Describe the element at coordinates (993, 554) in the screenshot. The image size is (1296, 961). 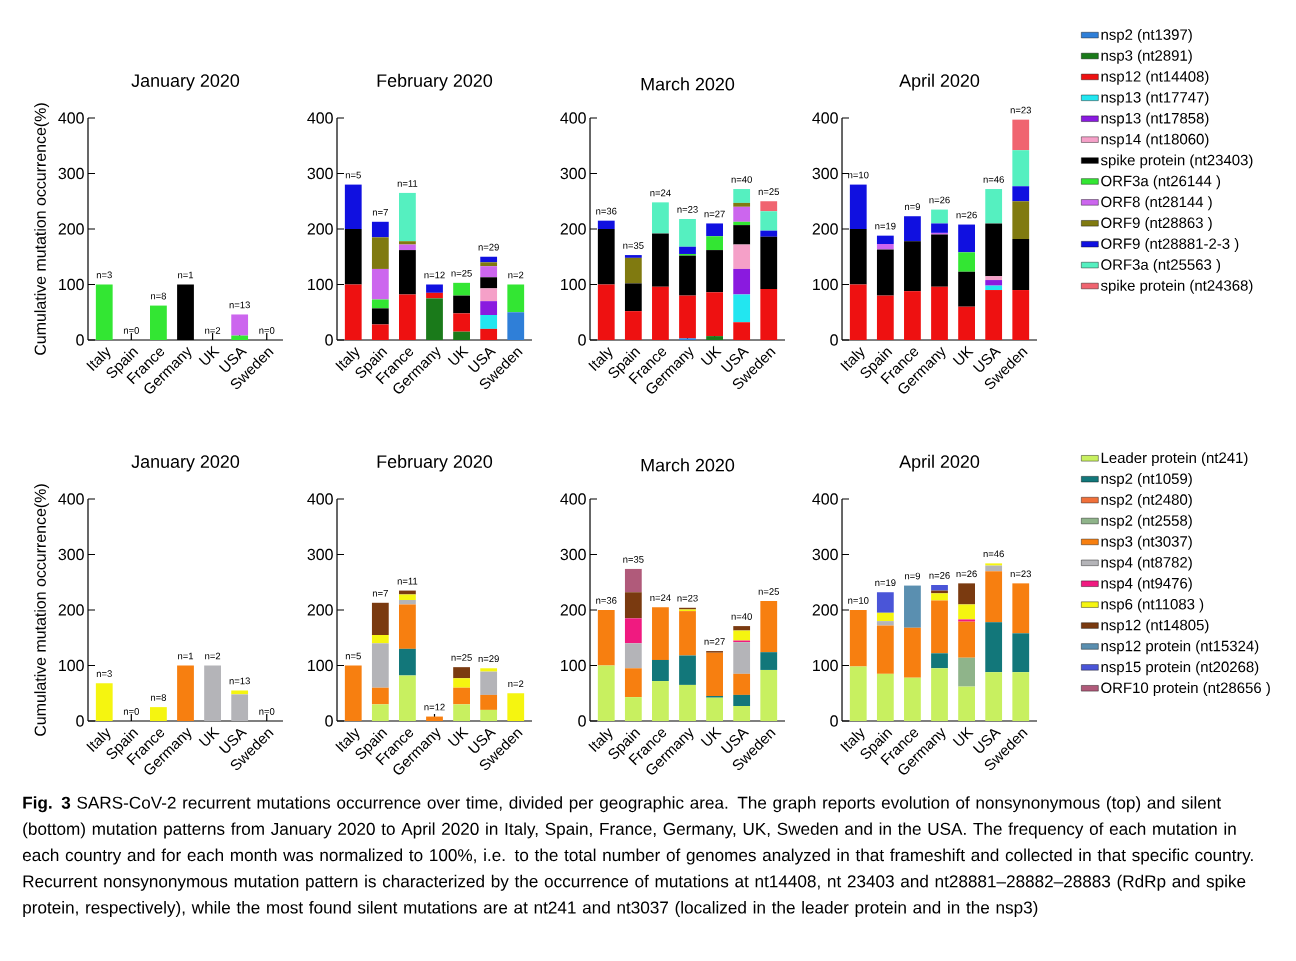
I see `annotation: n=46` at that location.